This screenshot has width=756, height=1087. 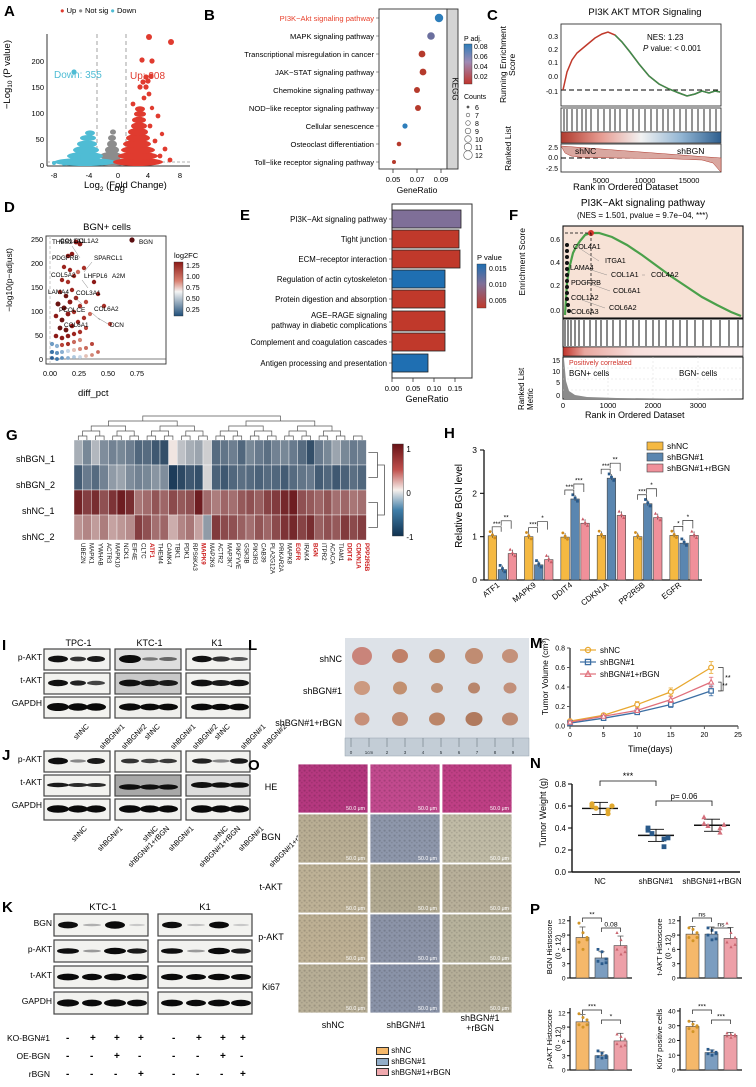 I want to click on panel-a-ylabel: −Log10 (P value), so click(x=8, y=75).